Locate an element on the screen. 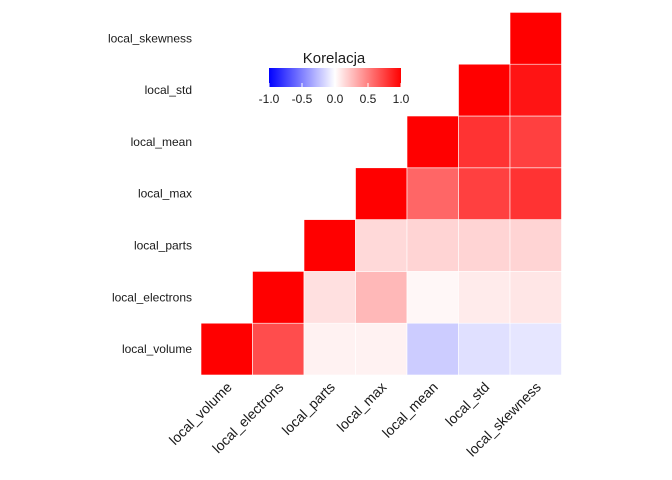 The height and width of the screenshot is (480, 672). heatmap-cell-local_skewness-local_volume is located at coordinates (535, 349).